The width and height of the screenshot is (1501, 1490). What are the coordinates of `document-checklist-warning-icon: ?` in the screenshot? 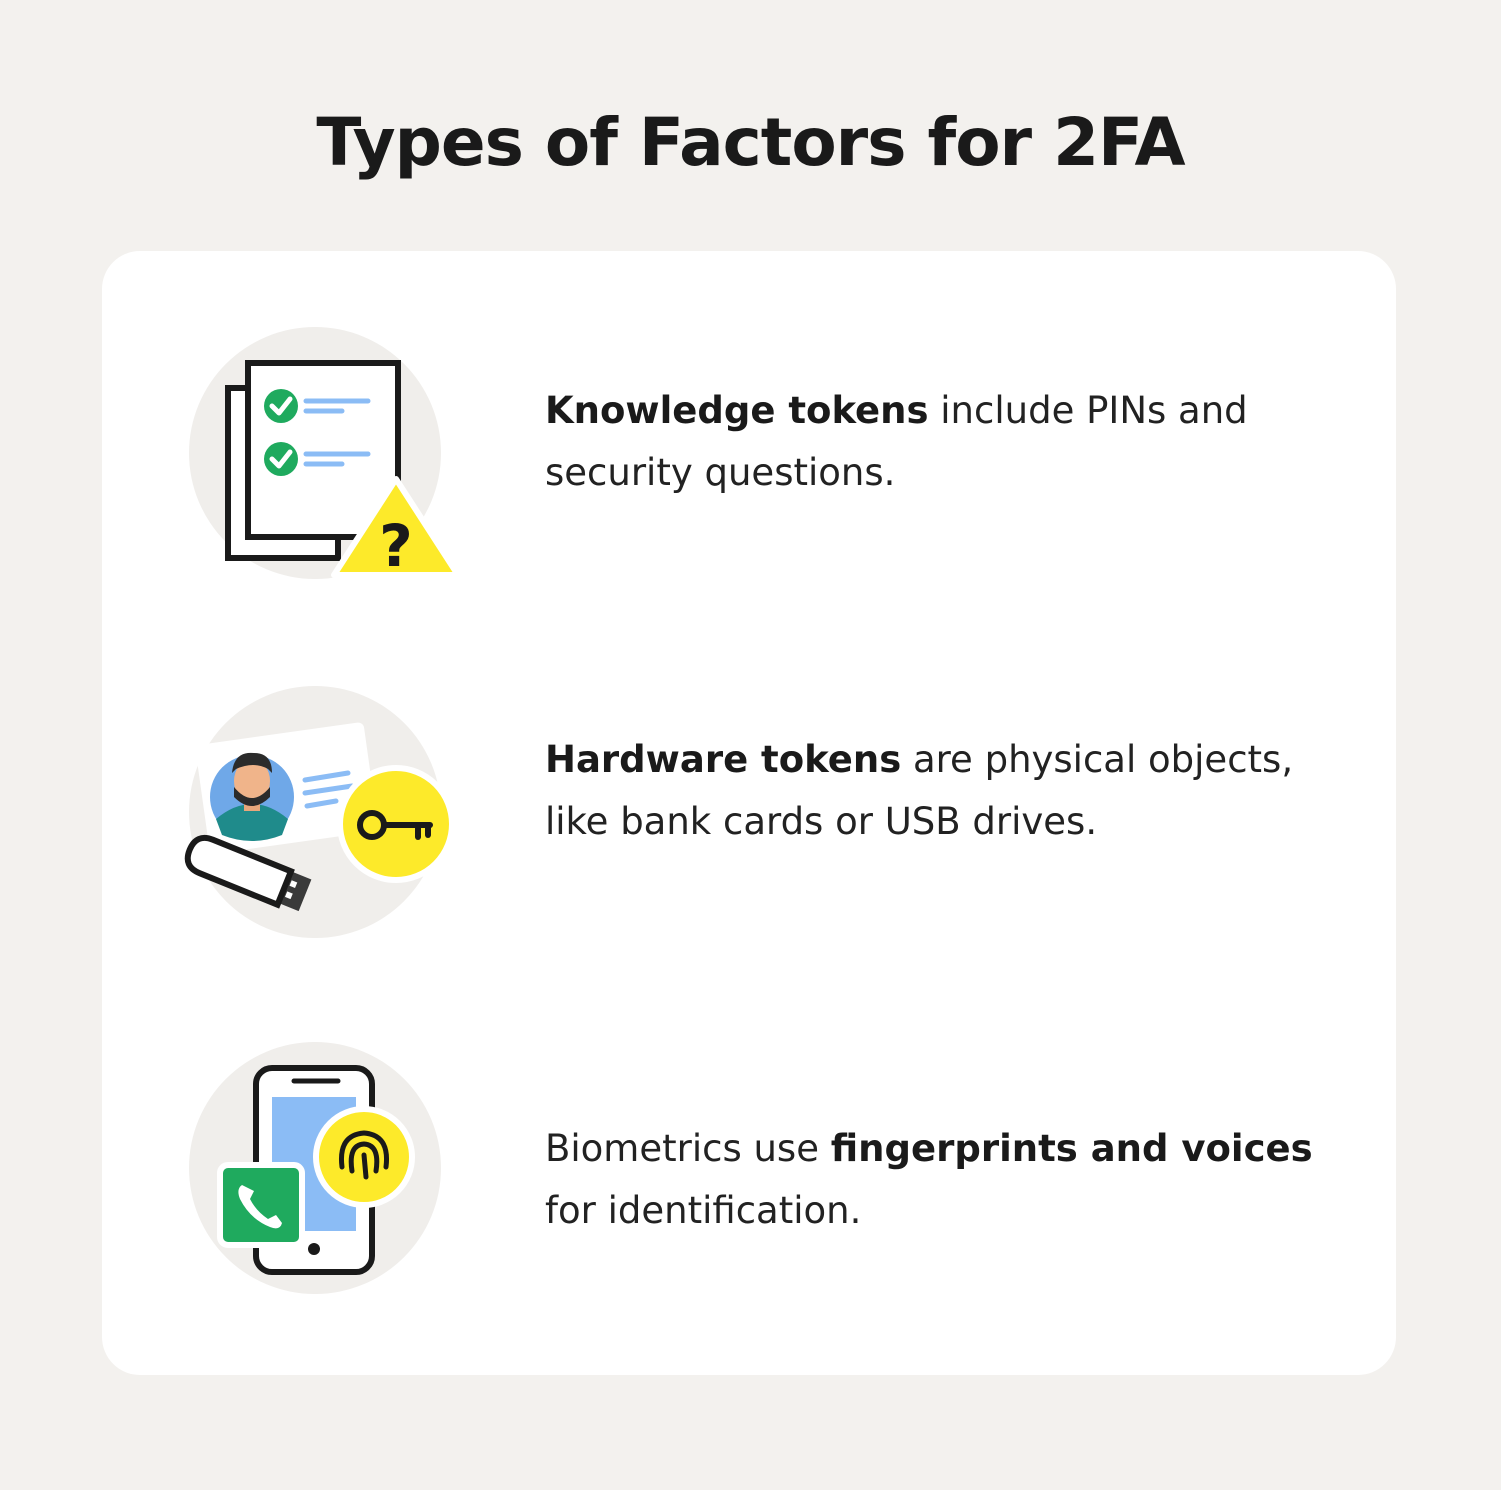 It's located at (322, 463).